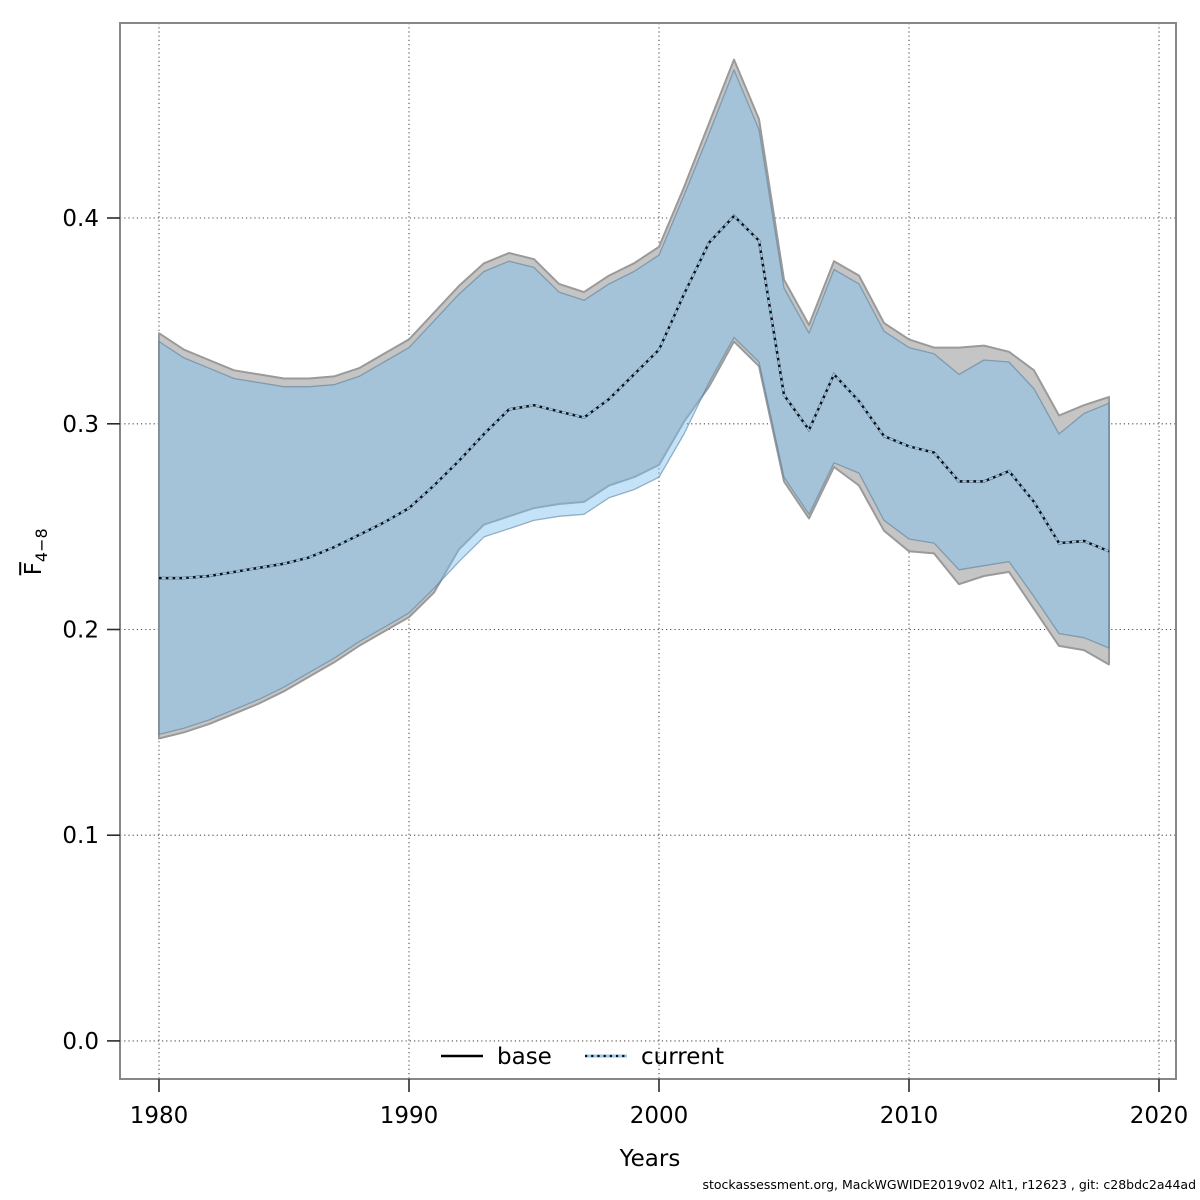 The height and width of the screenshot is (1200, 1200). What do you see at coordinates (80, 631) in the screenshot?
I see `y-tick-label: 0.2` at bounding box center [80, 631].